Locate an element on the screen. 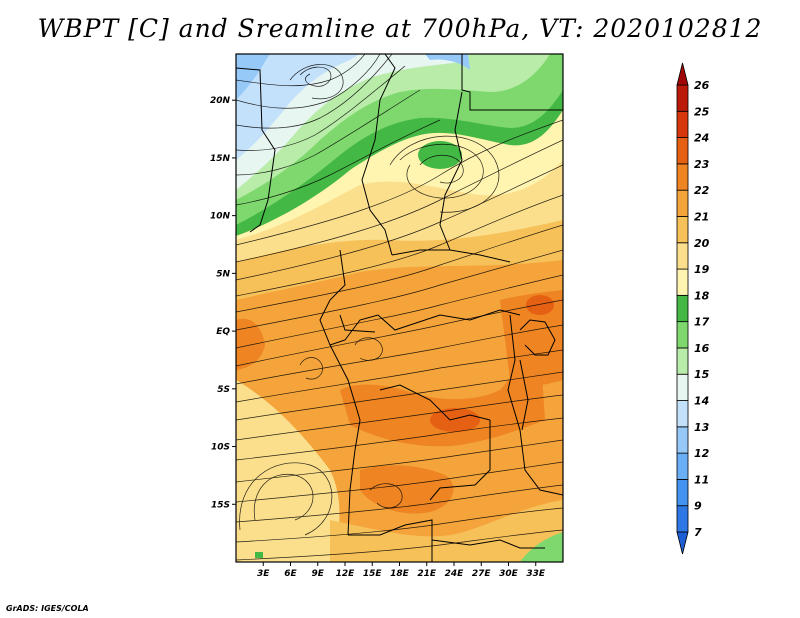  lon-tick-label: 6E is located at coordinates (290, 574).